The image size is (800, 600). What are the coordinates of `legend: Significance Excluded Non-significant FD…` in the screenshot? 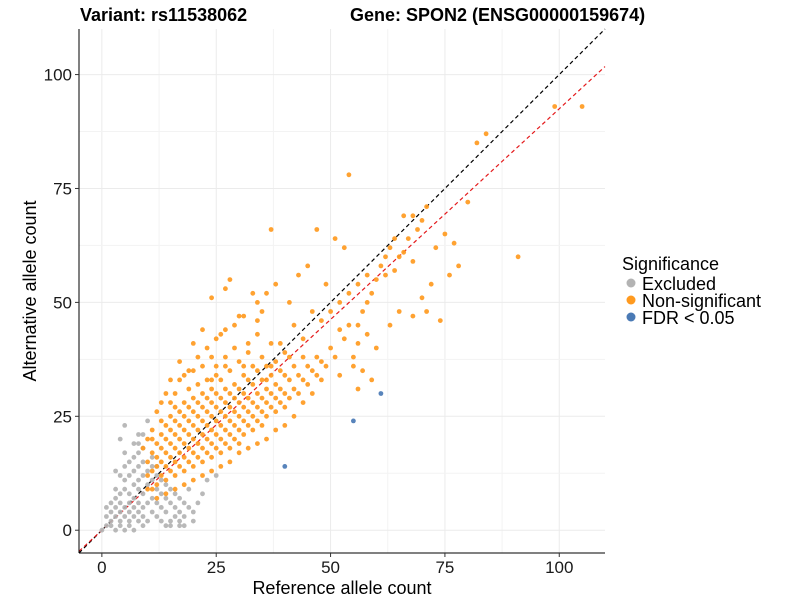 It's located at (691, 291).